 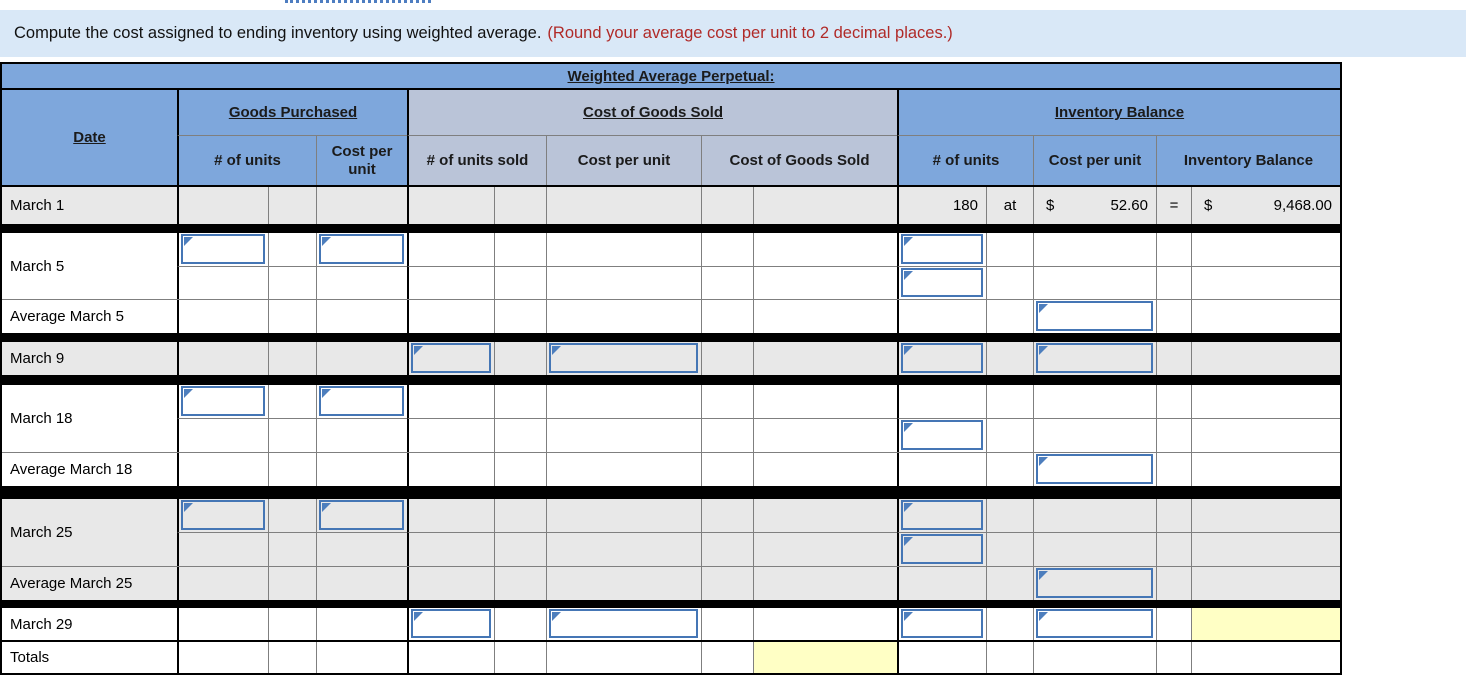 What do you see at coordinates (41, 418) in the screenshot?
I see `date-cell: March 18` at bounding box center [41, 418].